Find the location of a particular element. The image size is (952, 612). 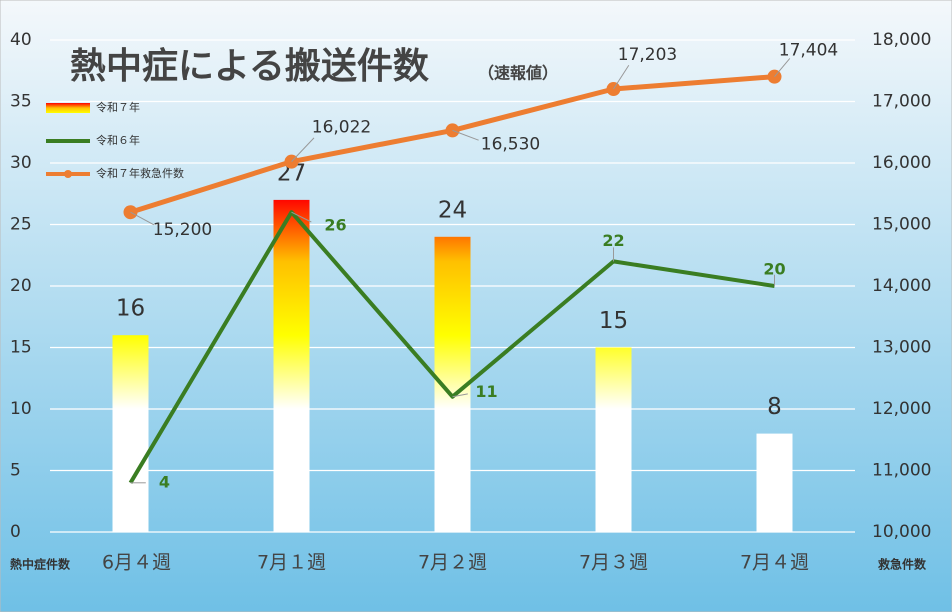

x-tick-label: 6月４週 is located at coordinates (136, 563).